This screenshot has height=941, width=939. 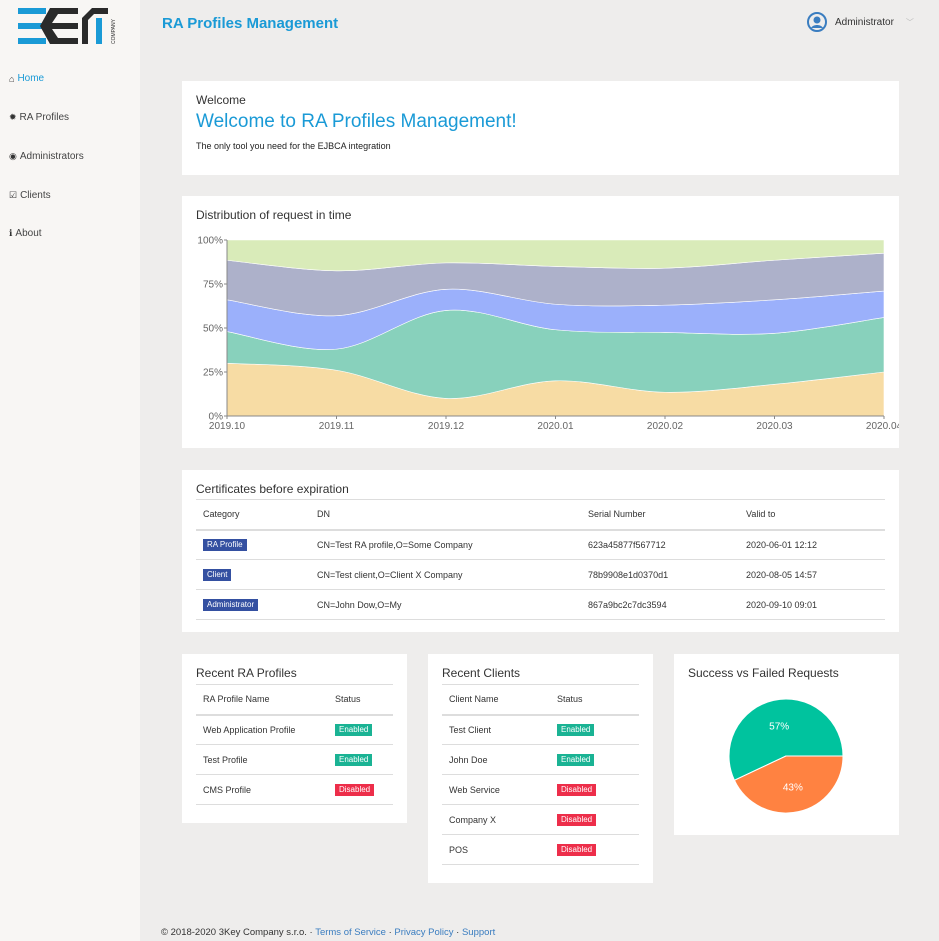 What do you see at coordinates (13, 117) in the screenshot?
I see `cog-icon: ✹` at bounding box center [13, 117].